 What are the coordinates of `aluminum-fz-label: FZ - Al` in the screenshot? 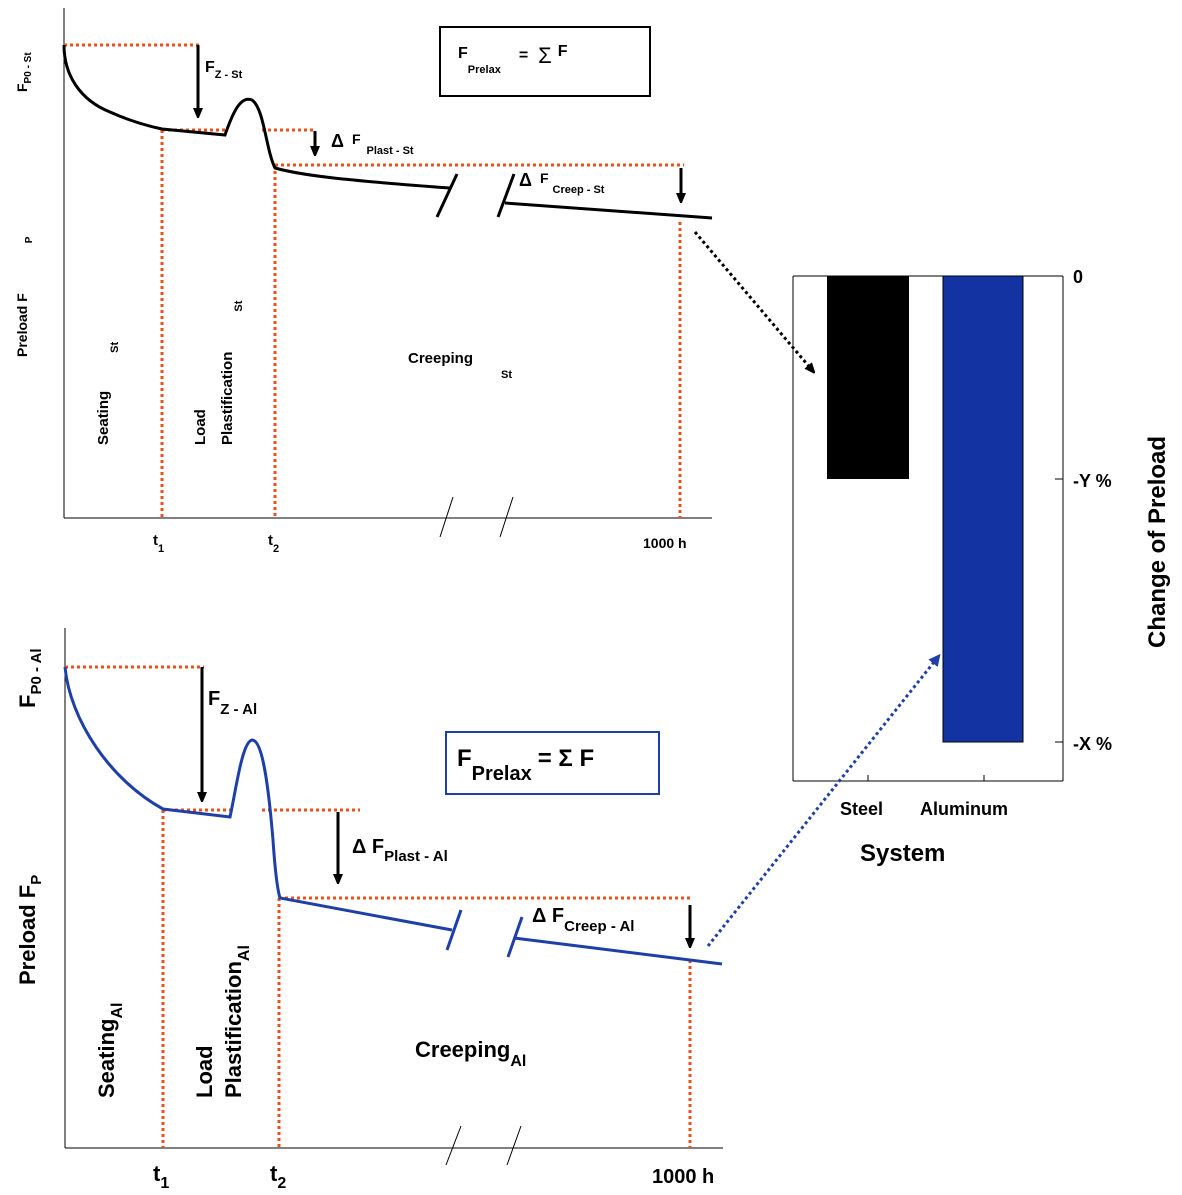 It's located at (232, 703).